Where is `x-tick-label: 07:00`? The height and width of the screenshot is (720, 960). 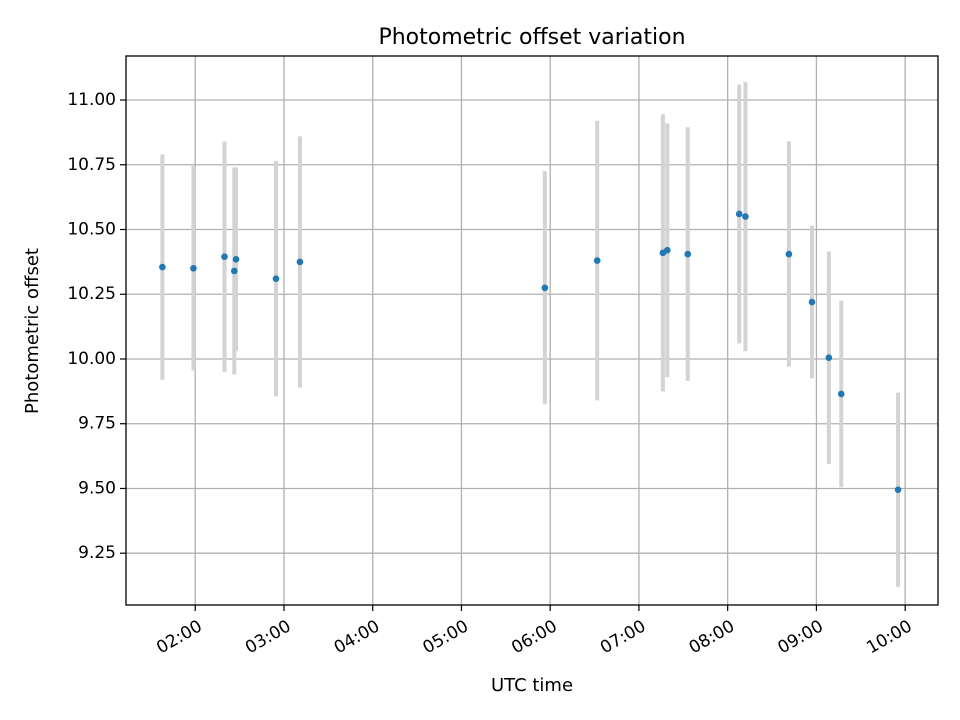 x-tick-label: 07:00 is located at coordinates (623, 637).